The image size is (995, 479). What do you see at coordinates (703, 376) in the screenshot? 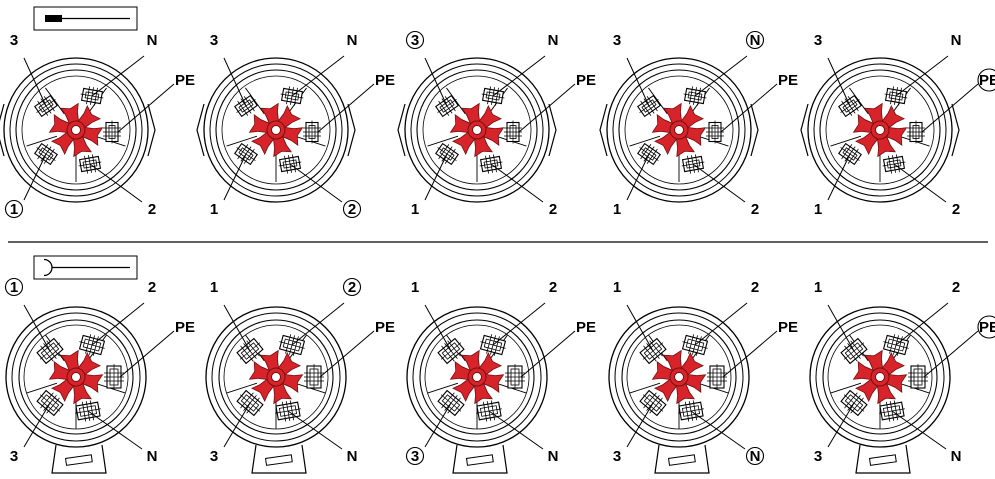
I see `socket-connector-face-4: 1 2 PE 3 N` at bounding box center [703, 376].